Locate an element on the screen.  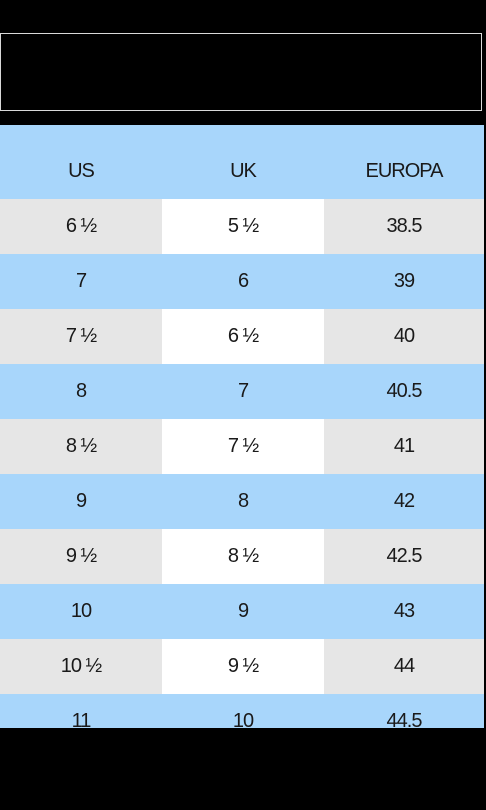
cell-uk: 9 is located at coordinates (243, 611).